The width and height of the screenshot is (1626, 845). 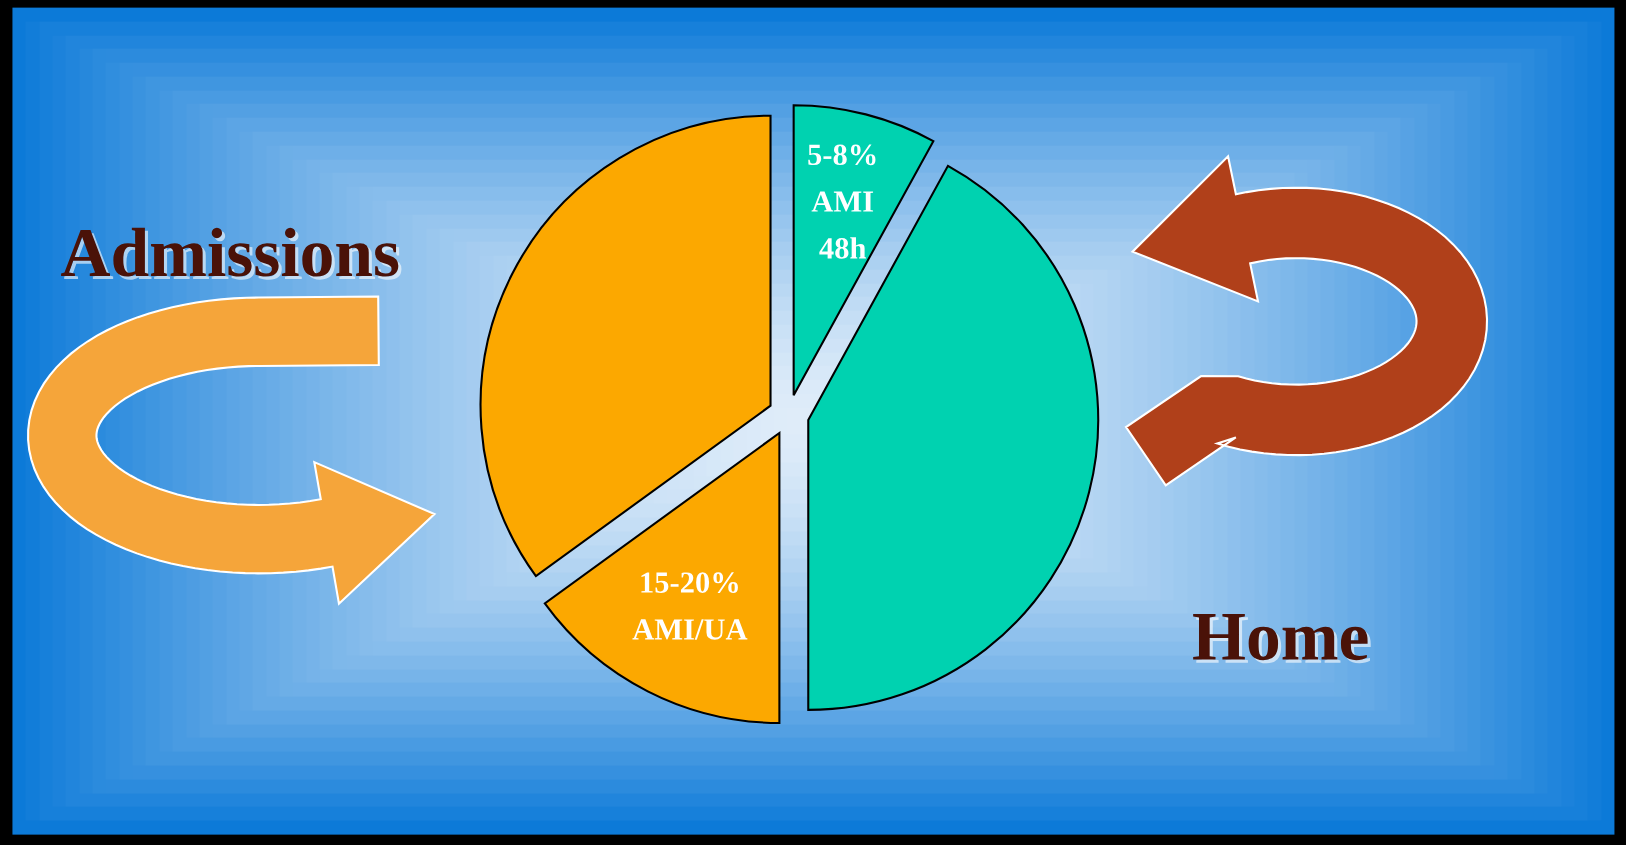 I want to click on slice-label: 15-20% AMI/UA, so click(x=690, y=606).